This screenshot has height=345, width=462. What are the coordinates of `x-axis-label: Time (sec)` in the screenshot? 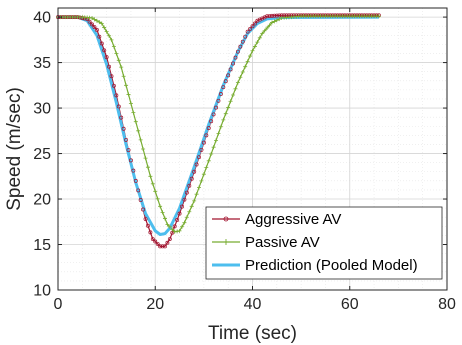 It's located at (252, 333).